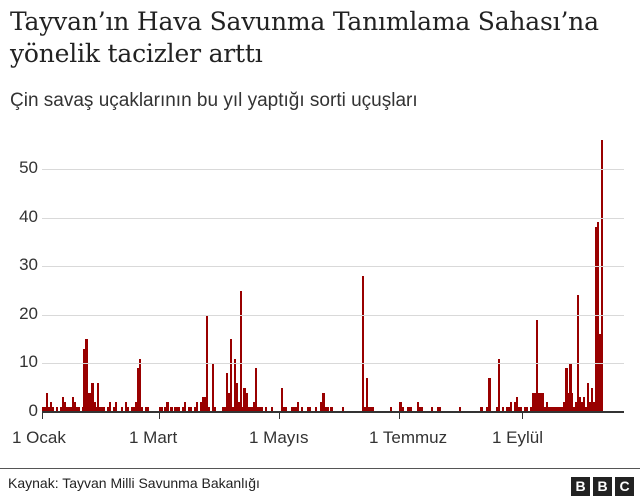  Describe the element at coordinates (28, 264) in the screenshot. I see `y-tick-label: 30` at that location.